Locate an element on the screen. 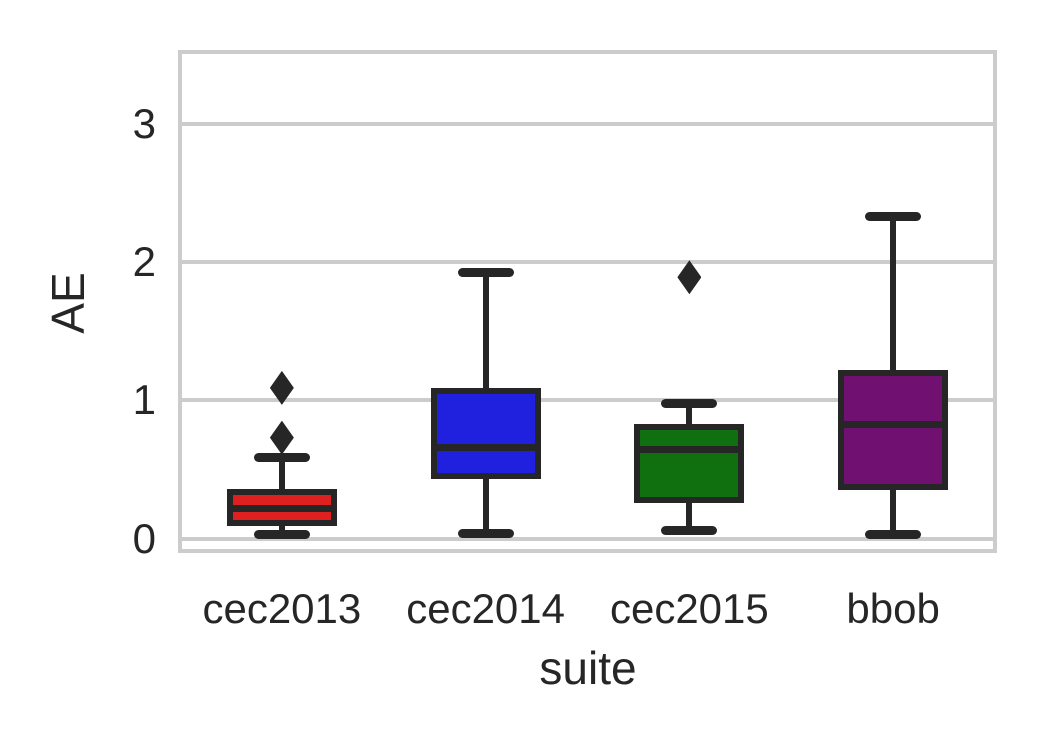 Image resolution: width=1050 pixels, height=750 pixels. x-tick-label: cec2015 is located at coordinates (689, 608).